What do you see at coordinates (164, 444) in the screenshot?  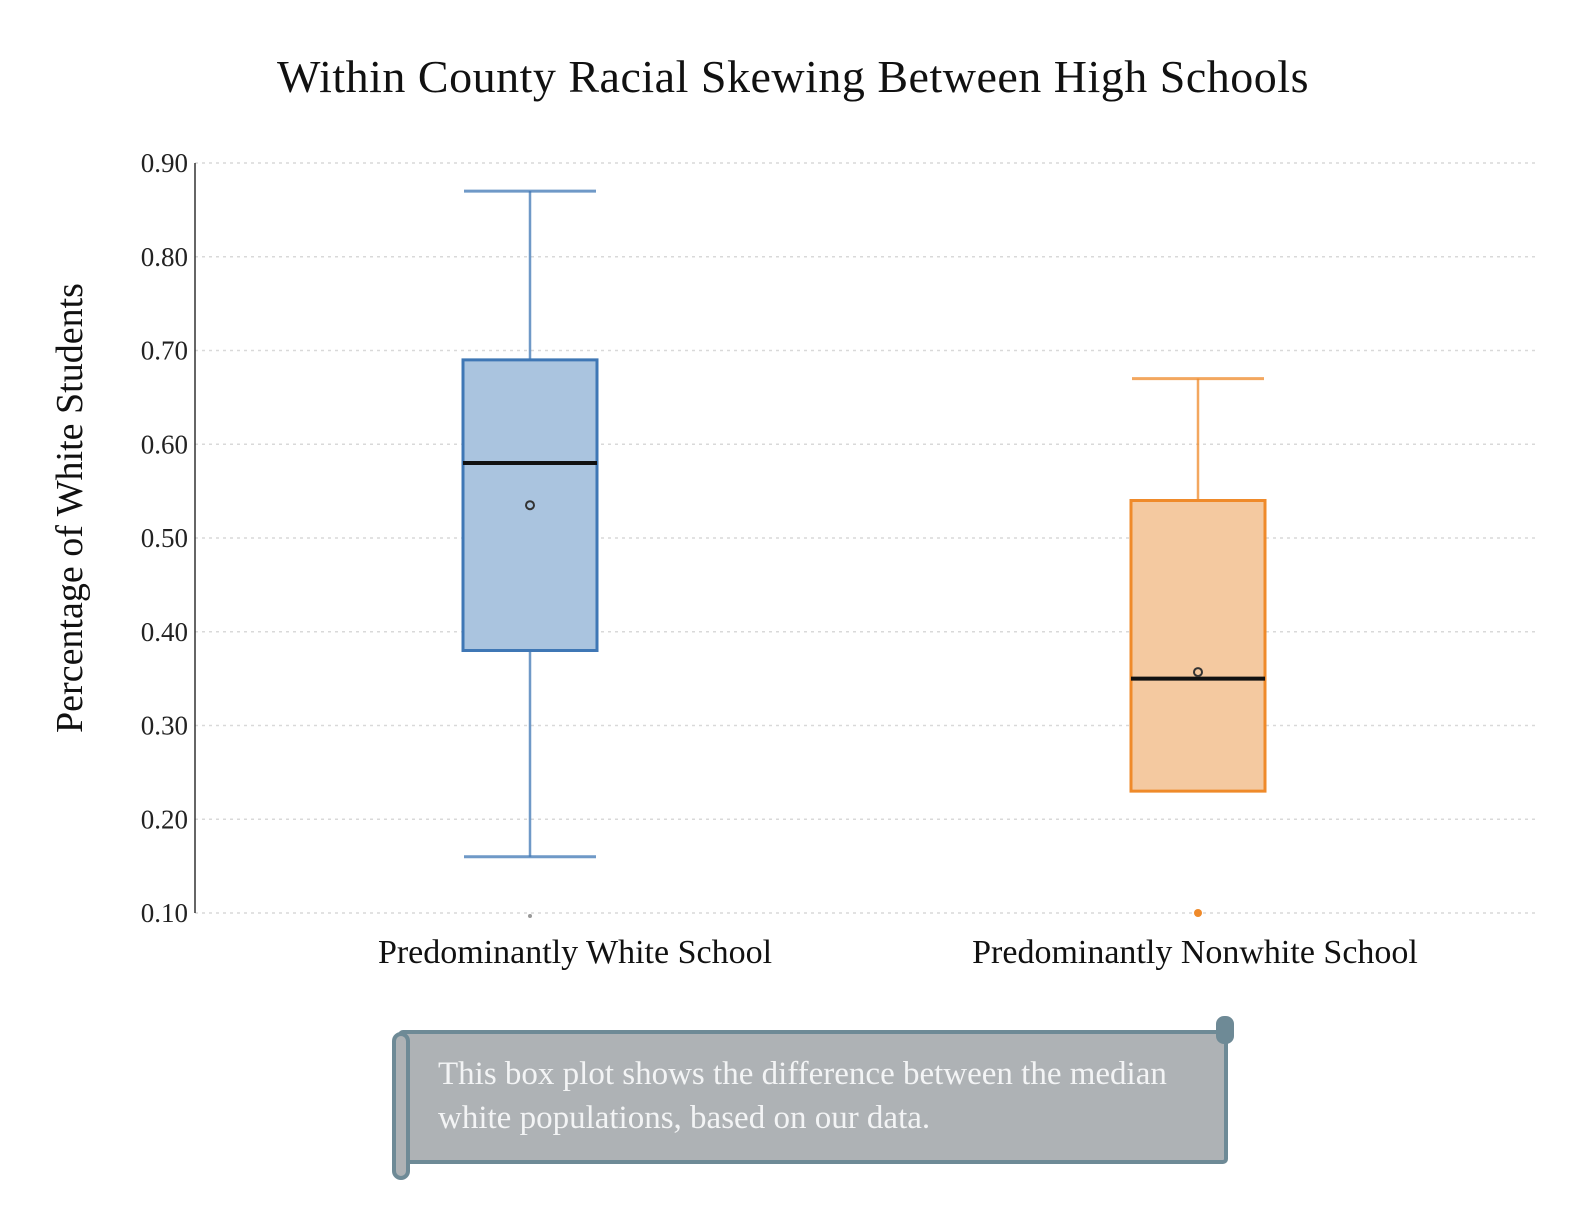 I see `y-tick-label: 0.60` at bounding box center [164, 444].